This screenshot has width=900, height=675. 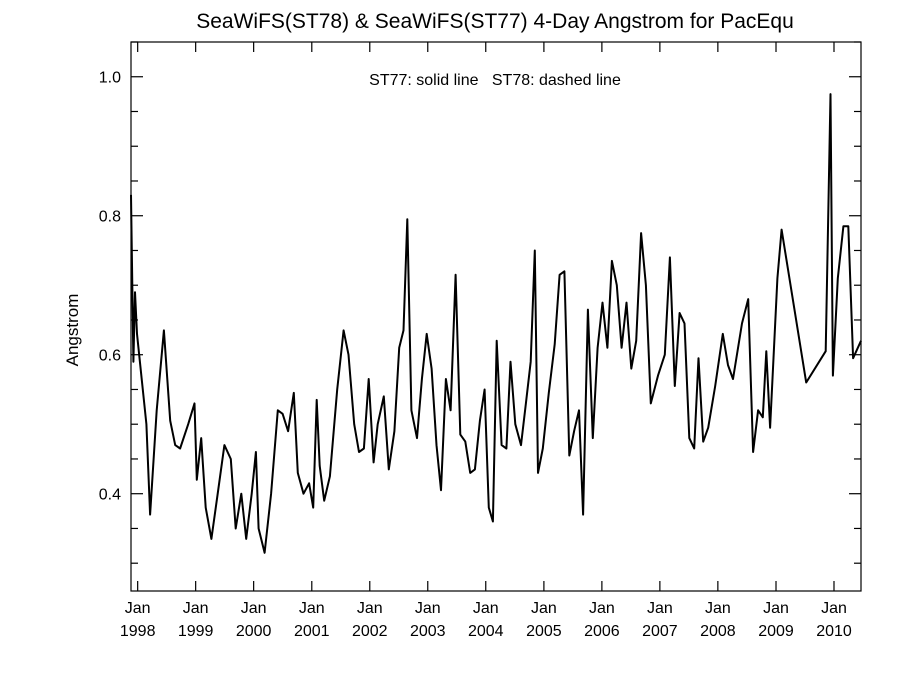 I want to click on x-tick-label-year: 2000, so click(x=254, y=631).